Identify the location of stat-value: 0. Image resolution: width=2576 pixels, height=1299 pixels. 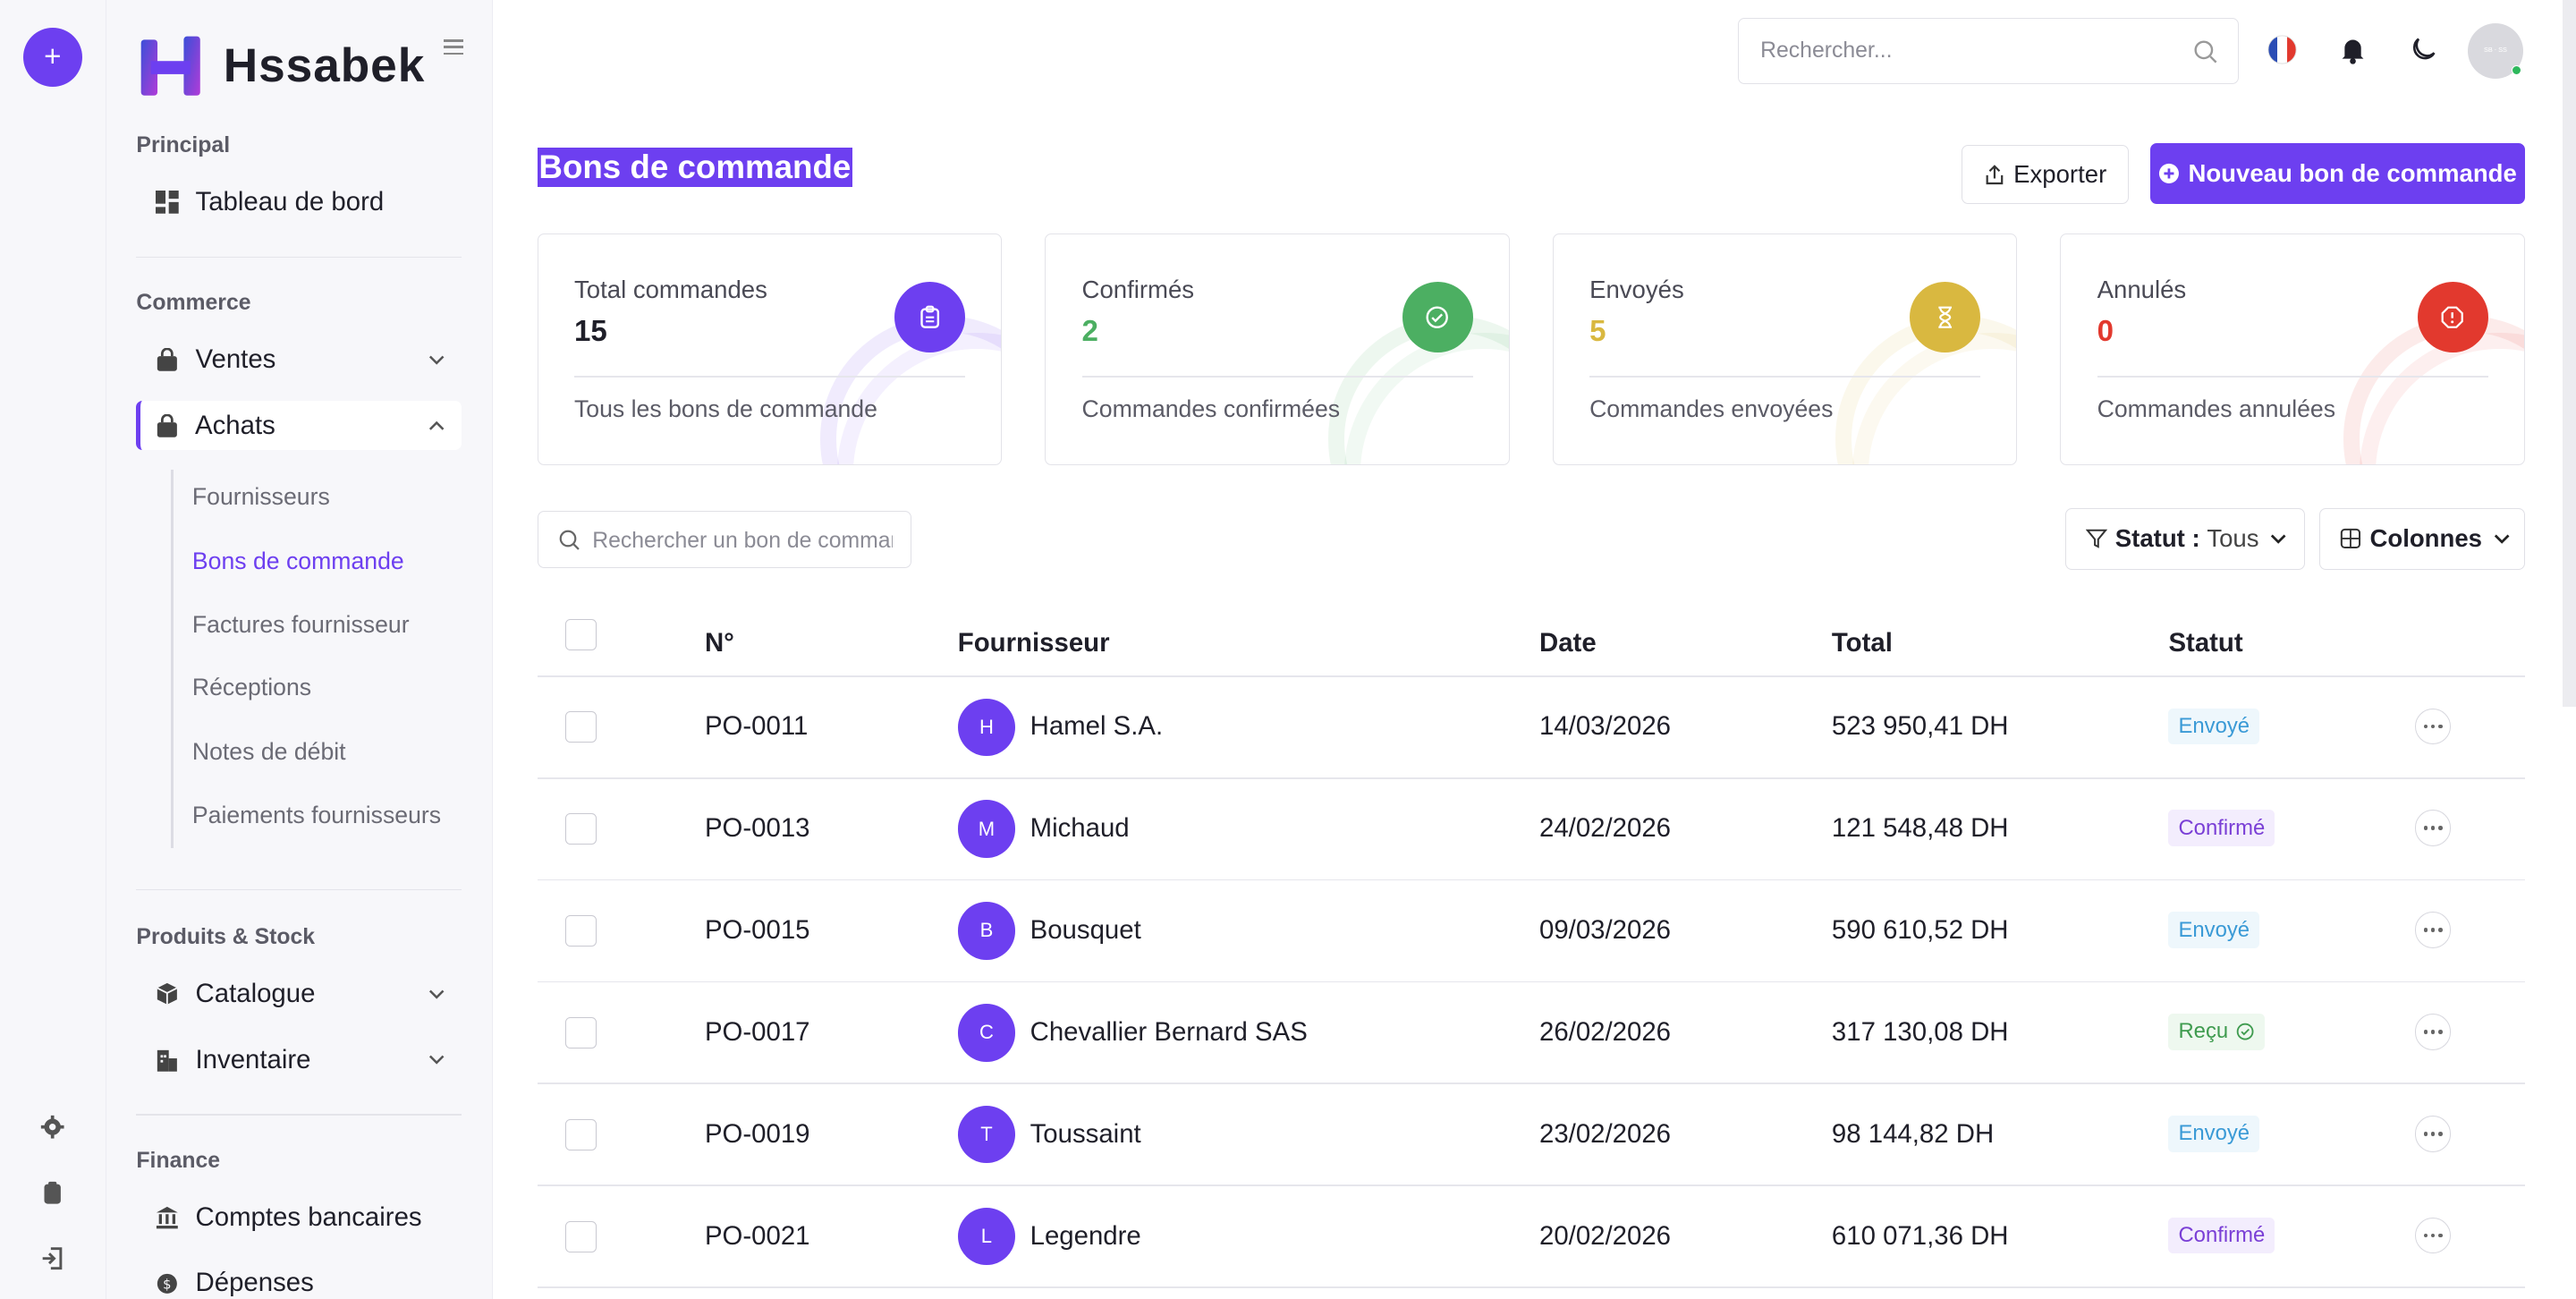
(2105, 331).